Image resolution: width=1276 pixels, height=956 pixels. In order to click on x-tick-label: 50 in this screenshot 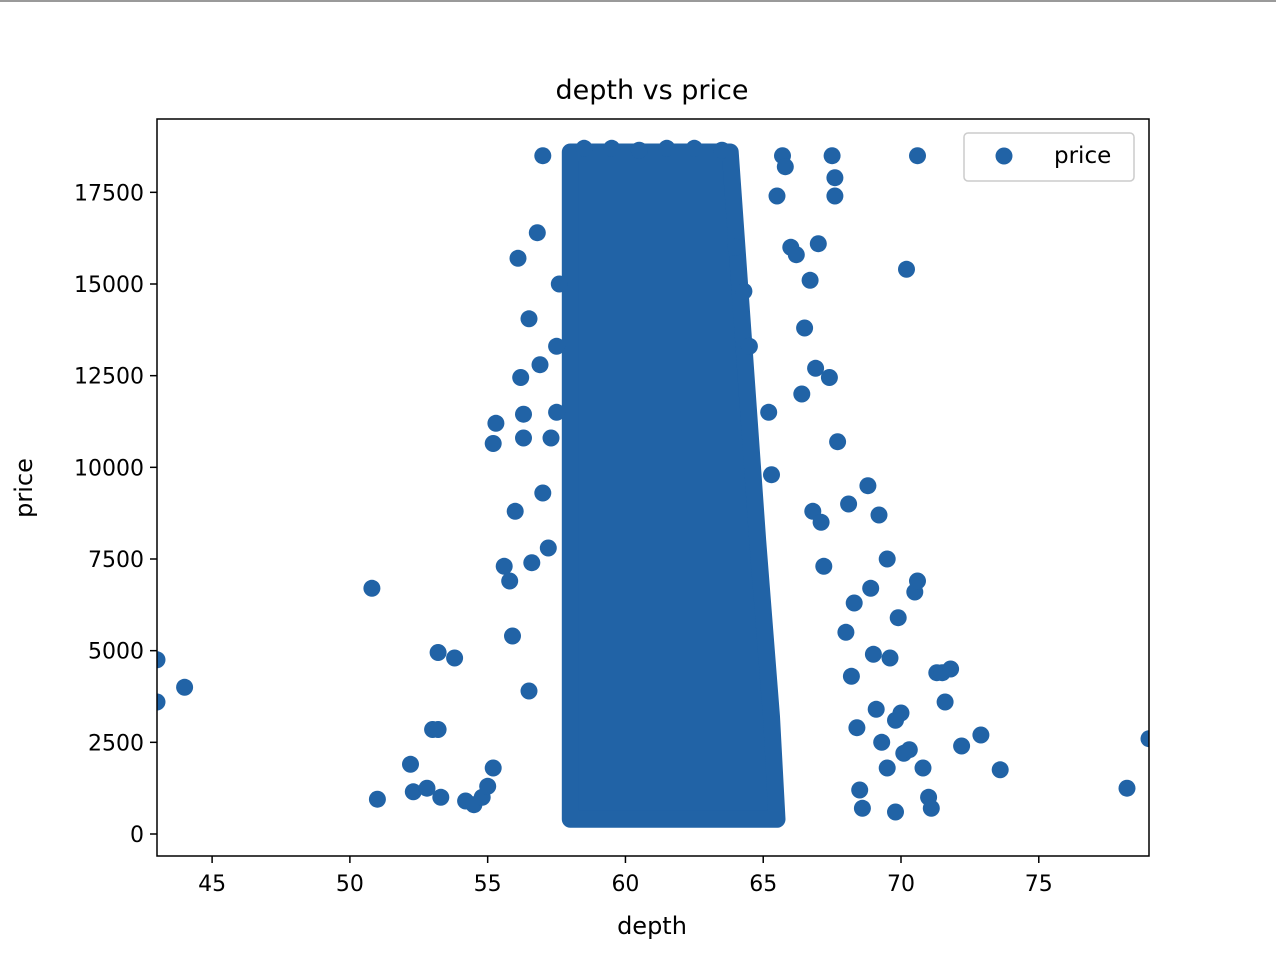, I will do `click(350, 884)`.